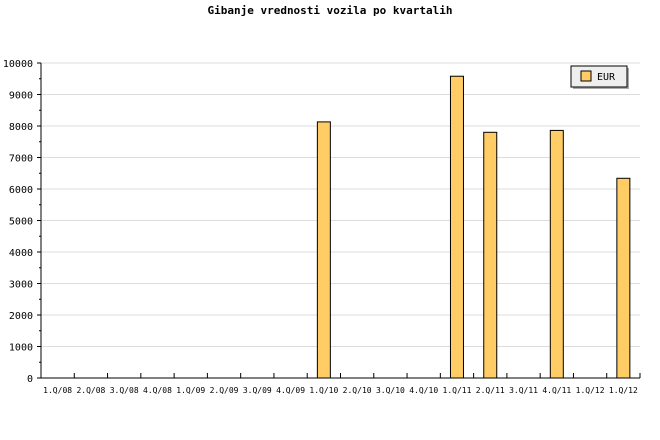 The width and height of the screenshot is (660, 440). Describe the element at coordinates (21, 222) in the screenshot. I see `y-tick-label: 5000` at that location.